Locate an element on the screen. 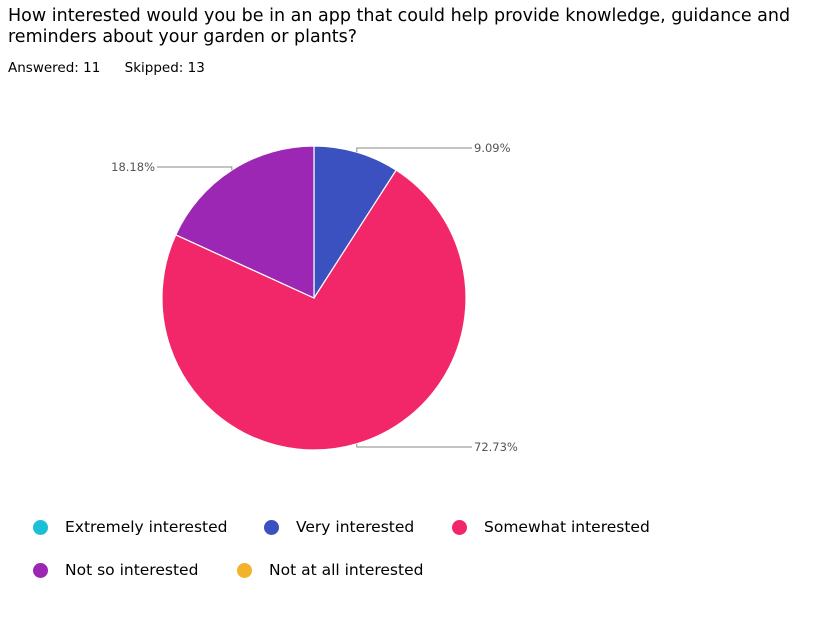  data-label: 9.09% is located at coordinates (492, 148).